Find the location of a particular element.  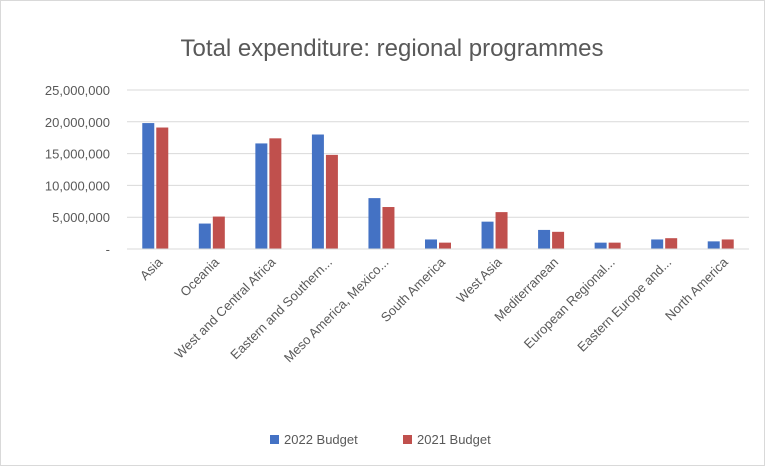

y-tick-label: 5,000,000 is located at coordinates (81, 217).